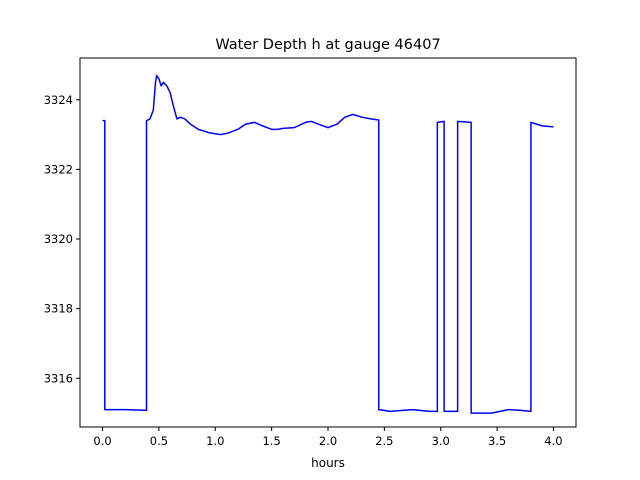 Image resolution: width=640 pixels, height=480 pixels. Describe the element at coordinates (328, 463) in the screenshot. I see `x-axis-label: hours` at that location.